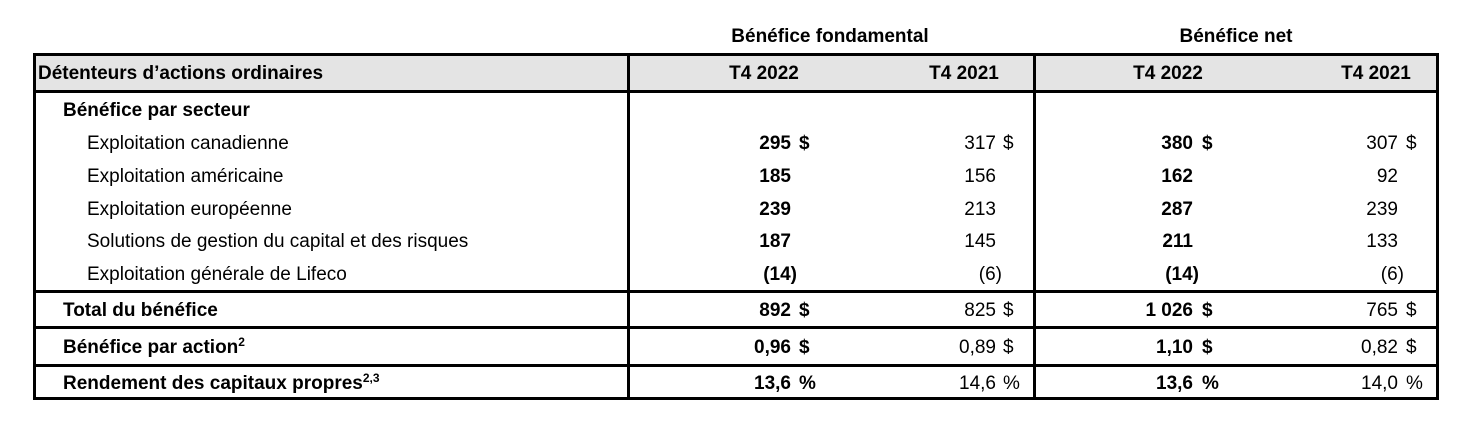 Image resolution: width=1476 pixels, height=437 pixels. Describe the element at coordinates (1387, 176) in the screenshot. I see `net-2021-value: 92` at that location.